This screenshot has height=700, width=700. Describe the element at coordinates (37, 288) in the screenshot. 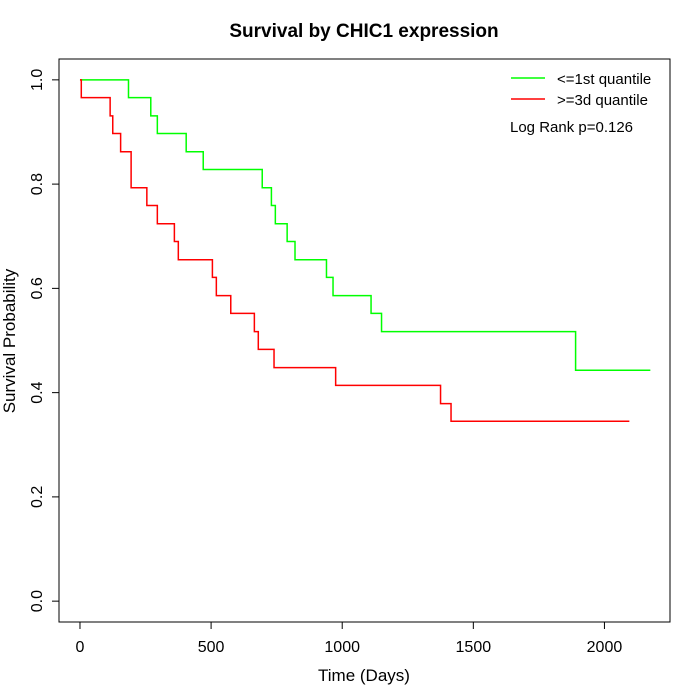

I see `y-tick-label: 0.6` at that location.